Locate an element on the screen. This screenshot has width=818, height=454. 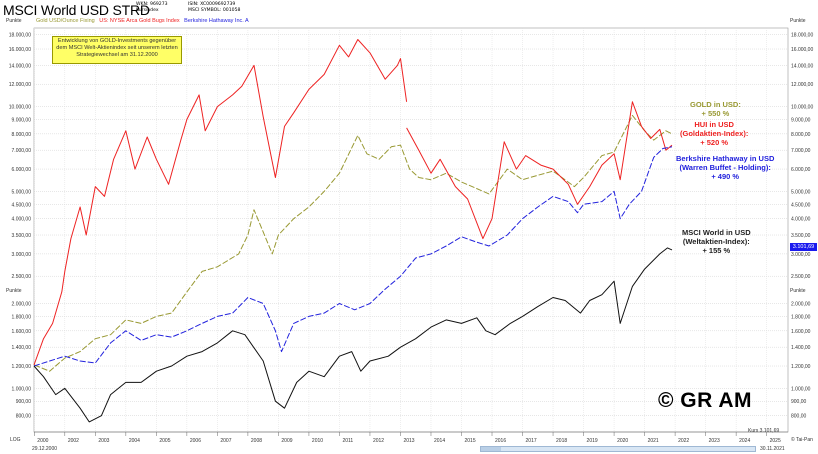
x-tick-label: 2018 is located at coordinates (561, 441).